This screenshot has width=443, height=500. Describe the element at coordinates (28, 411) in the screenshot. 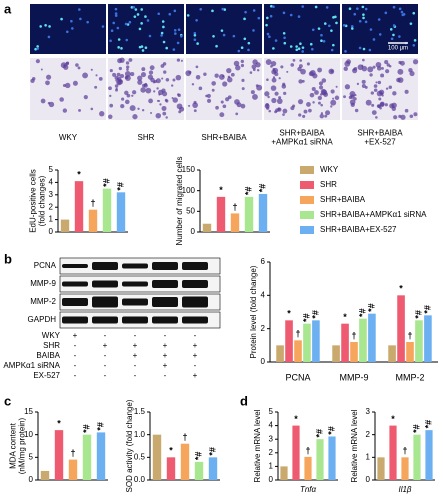

I see `y-tick-label: 15` at that location.